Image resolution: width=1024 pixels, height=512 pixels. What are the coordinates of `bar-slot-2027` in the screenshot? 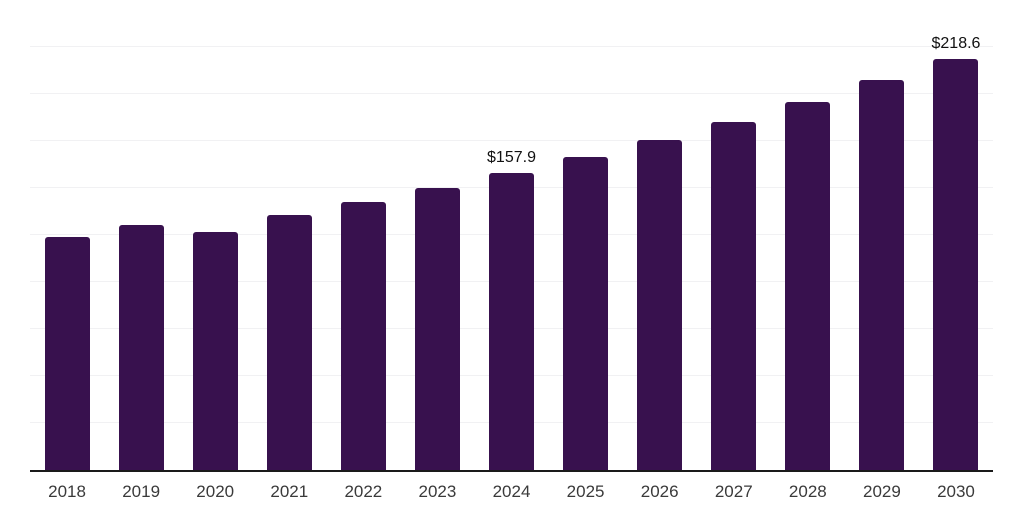 It's located at (734, 235).